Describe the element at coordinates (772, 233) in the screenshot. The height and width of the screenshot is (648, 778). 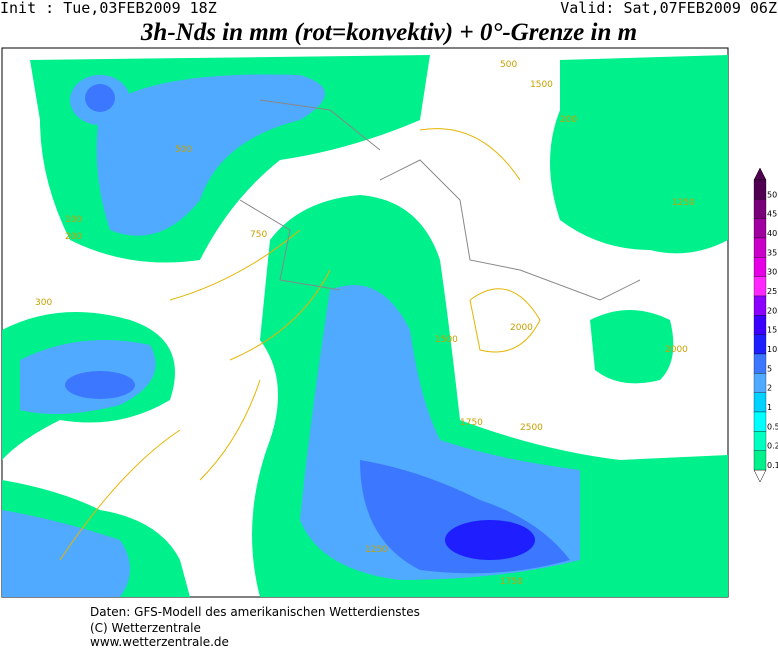
I see `colorbar-label: 40` at that location.